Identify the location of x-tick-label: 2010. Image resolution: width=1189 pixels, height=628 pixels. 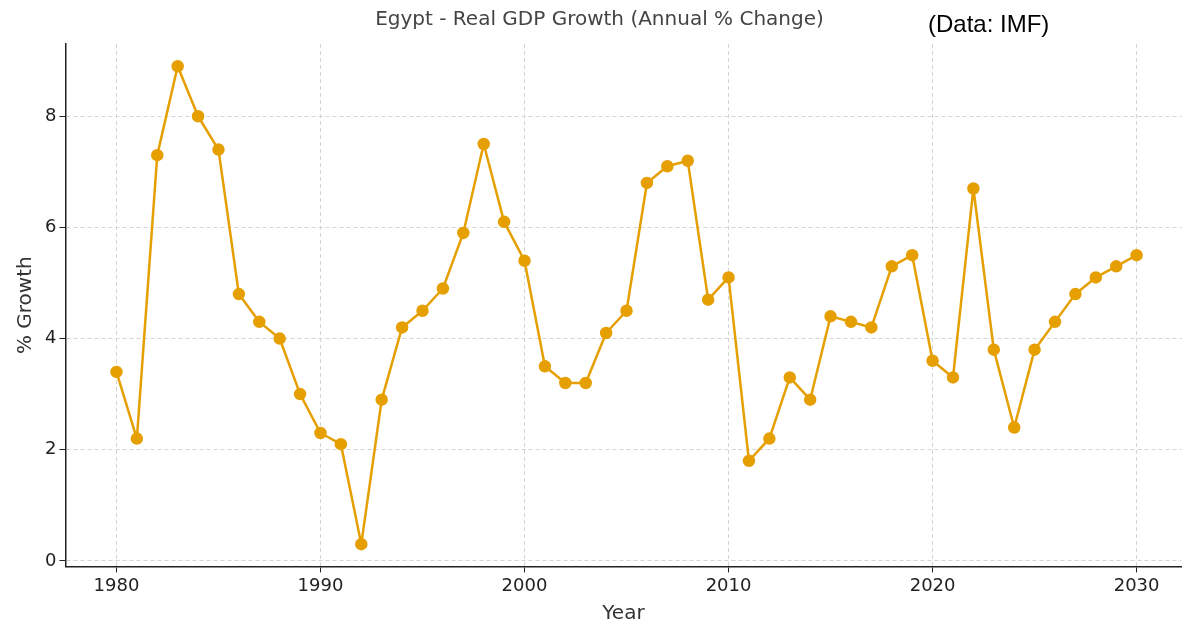
(728, 584).